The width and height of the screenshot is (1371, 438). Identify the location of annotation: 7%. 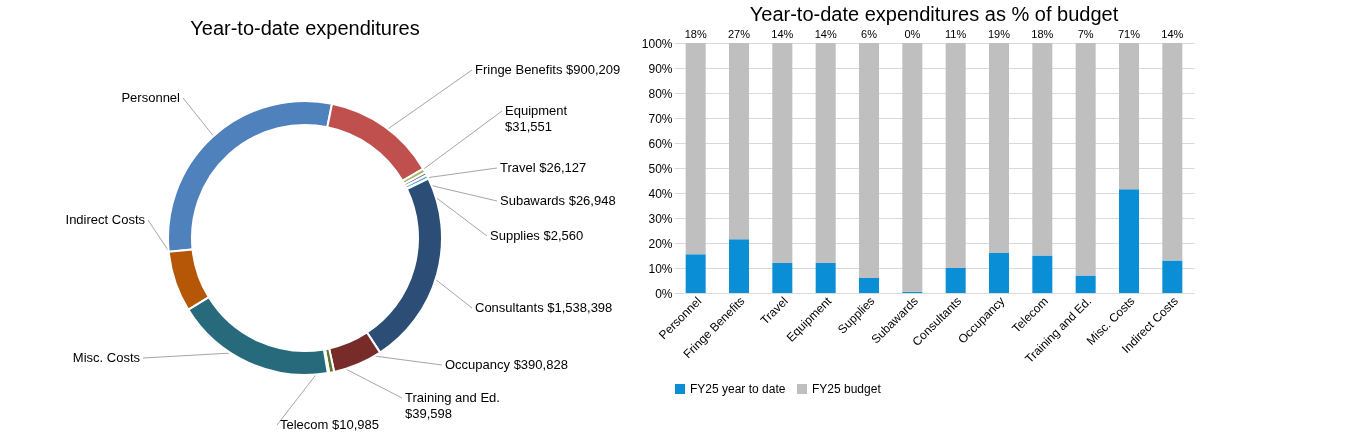
(1085, 34).